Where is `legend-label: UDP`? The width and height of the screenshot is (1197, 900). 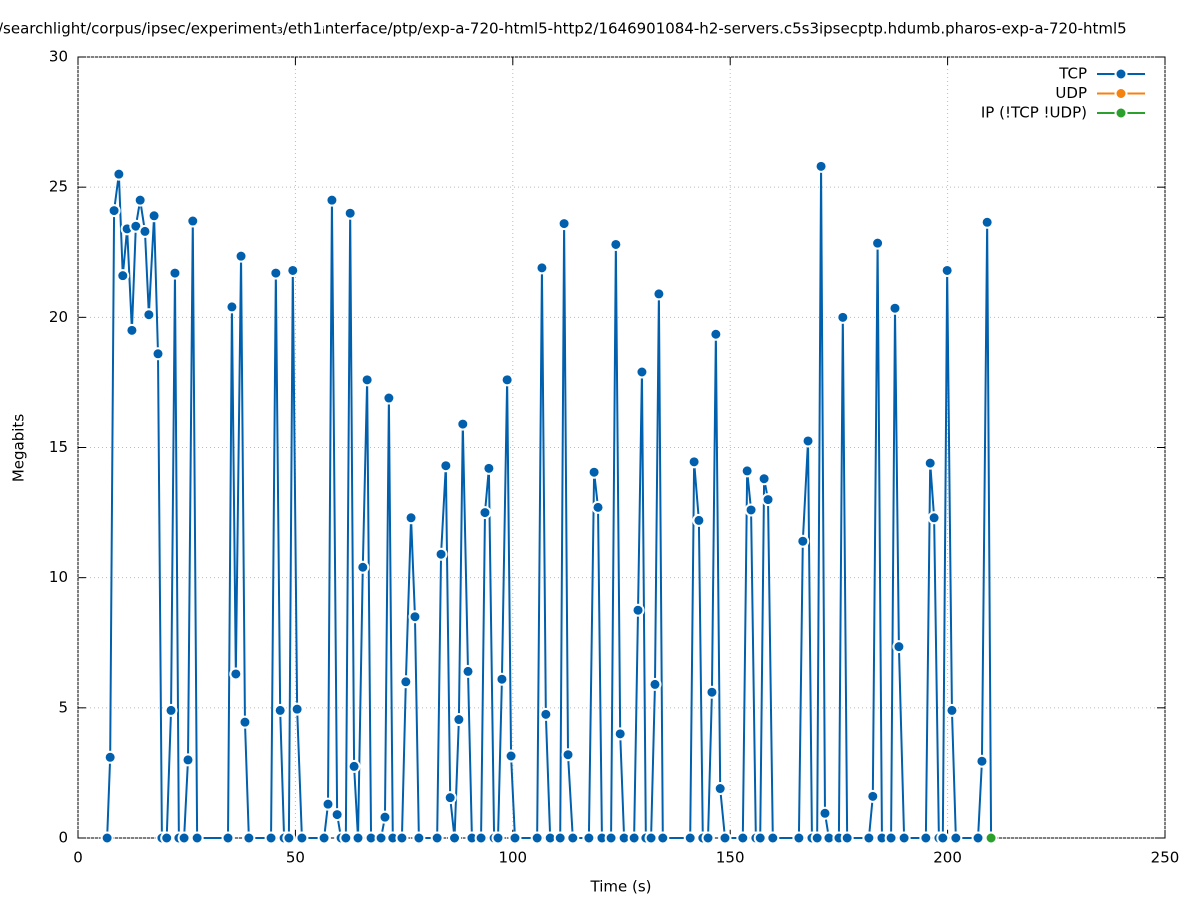 legend-label: UDP is located at coordinates (1071, 93).